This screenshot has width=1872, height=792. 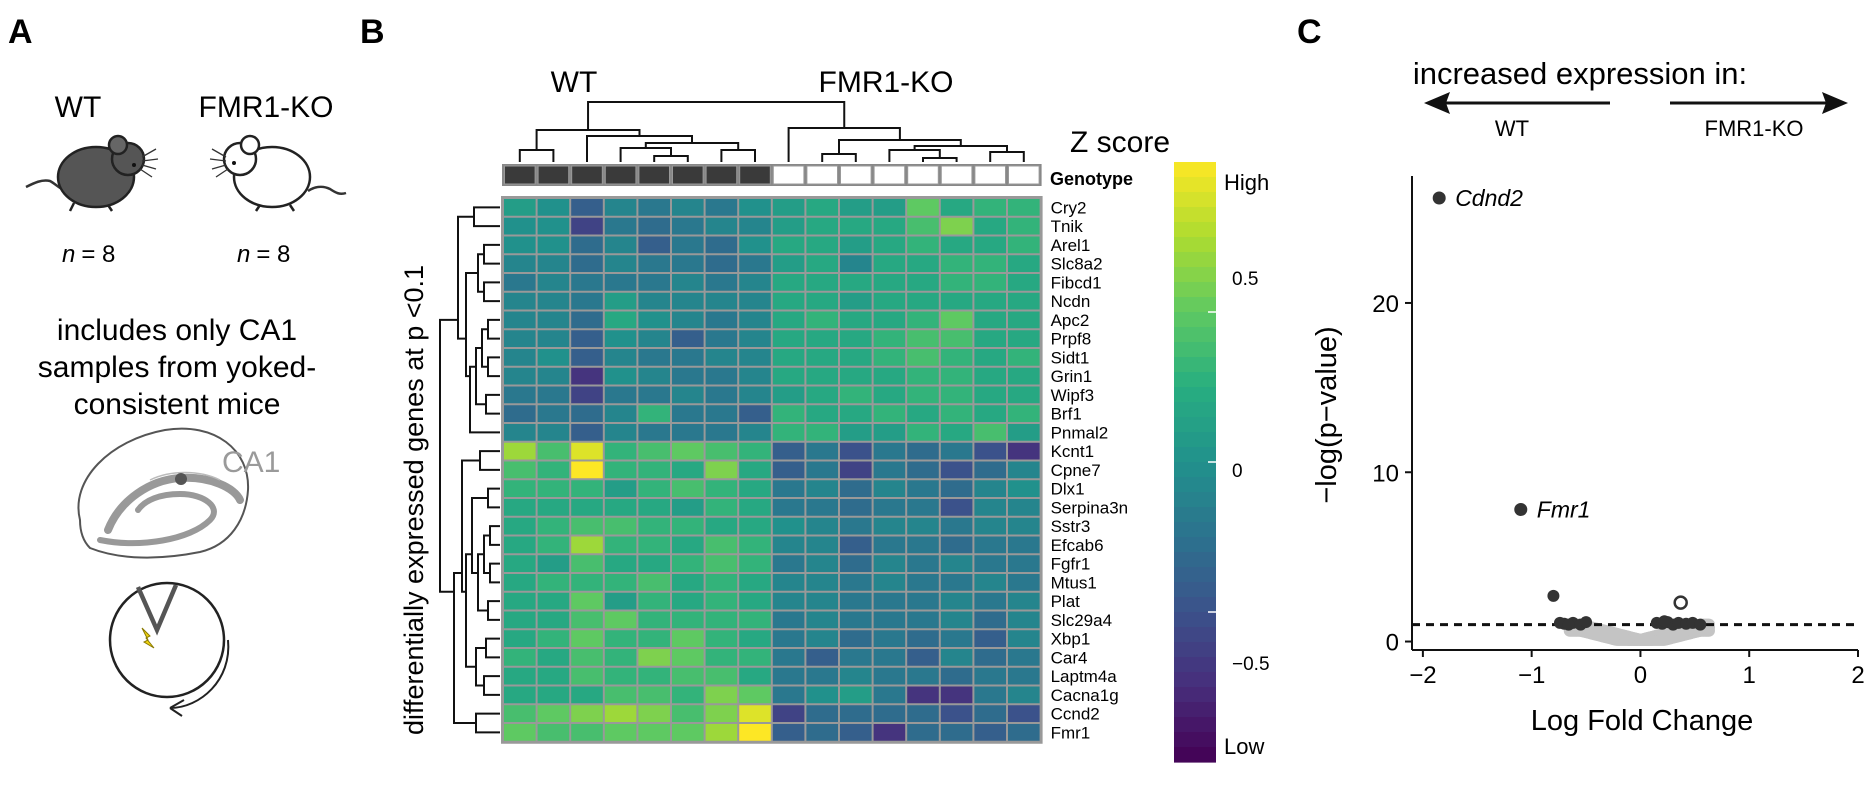 I want to click on hippocampus-icon, so click(x=163, y=493).